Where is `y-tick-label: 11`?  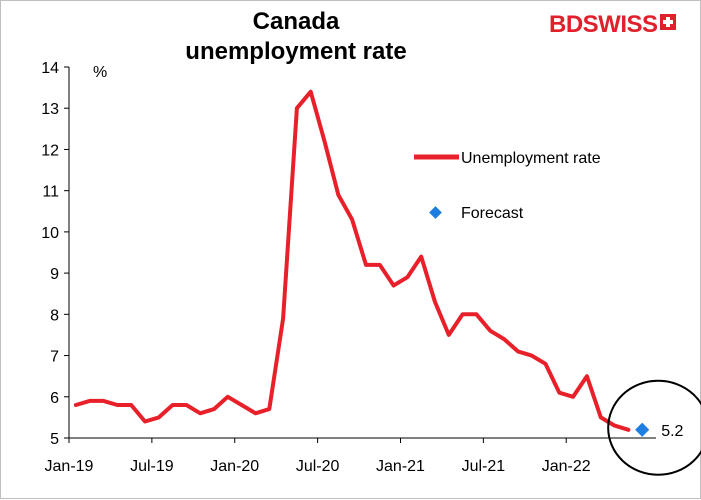
y-tick-label: 11 is located at coordinates (50, 192).